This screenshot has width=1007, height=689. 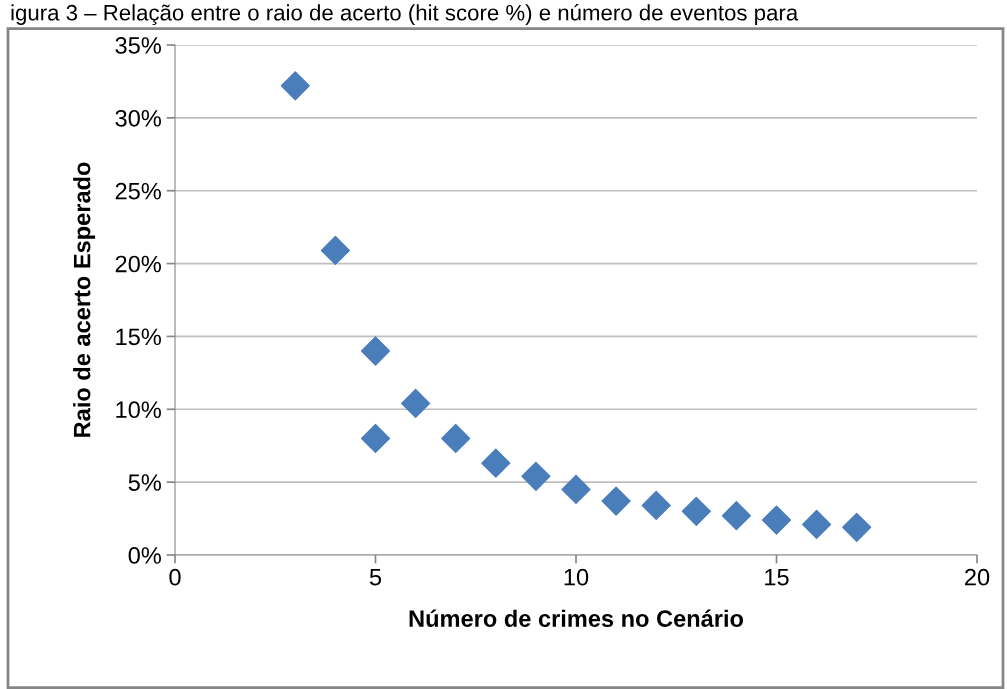 I want to click on x-tick-label: 10, so click(x=576, y=577).